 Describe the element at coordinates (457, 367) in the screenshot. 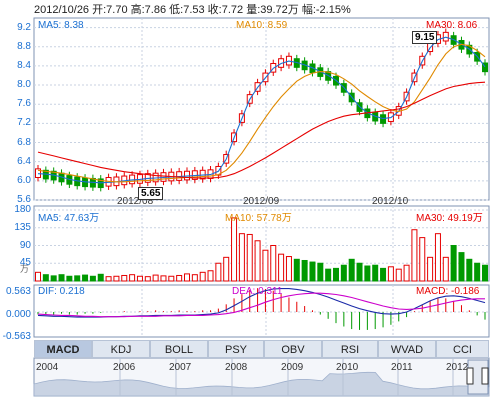

I see `timeline-year-2012: 2012` at that location.